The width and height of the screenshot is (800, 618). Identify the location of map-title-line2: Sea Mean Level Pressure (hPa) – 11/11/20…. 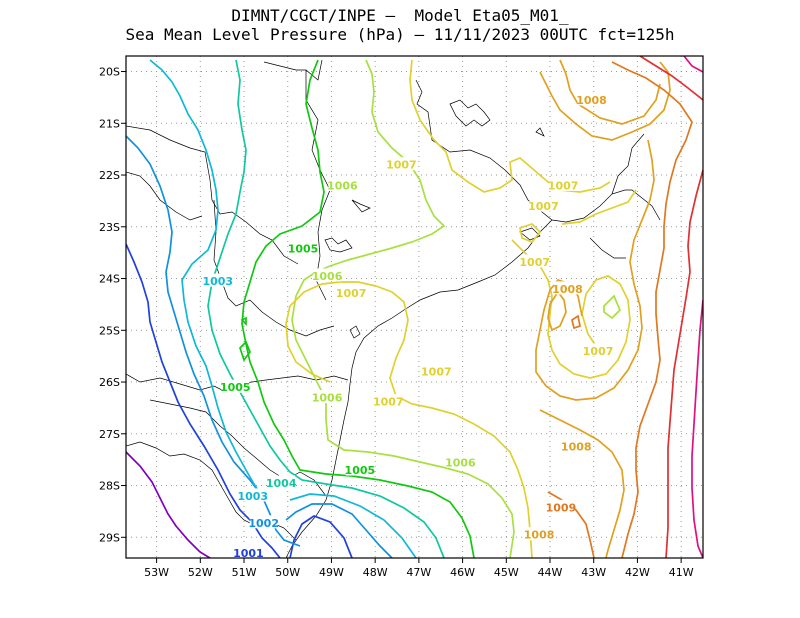
(400, 34).